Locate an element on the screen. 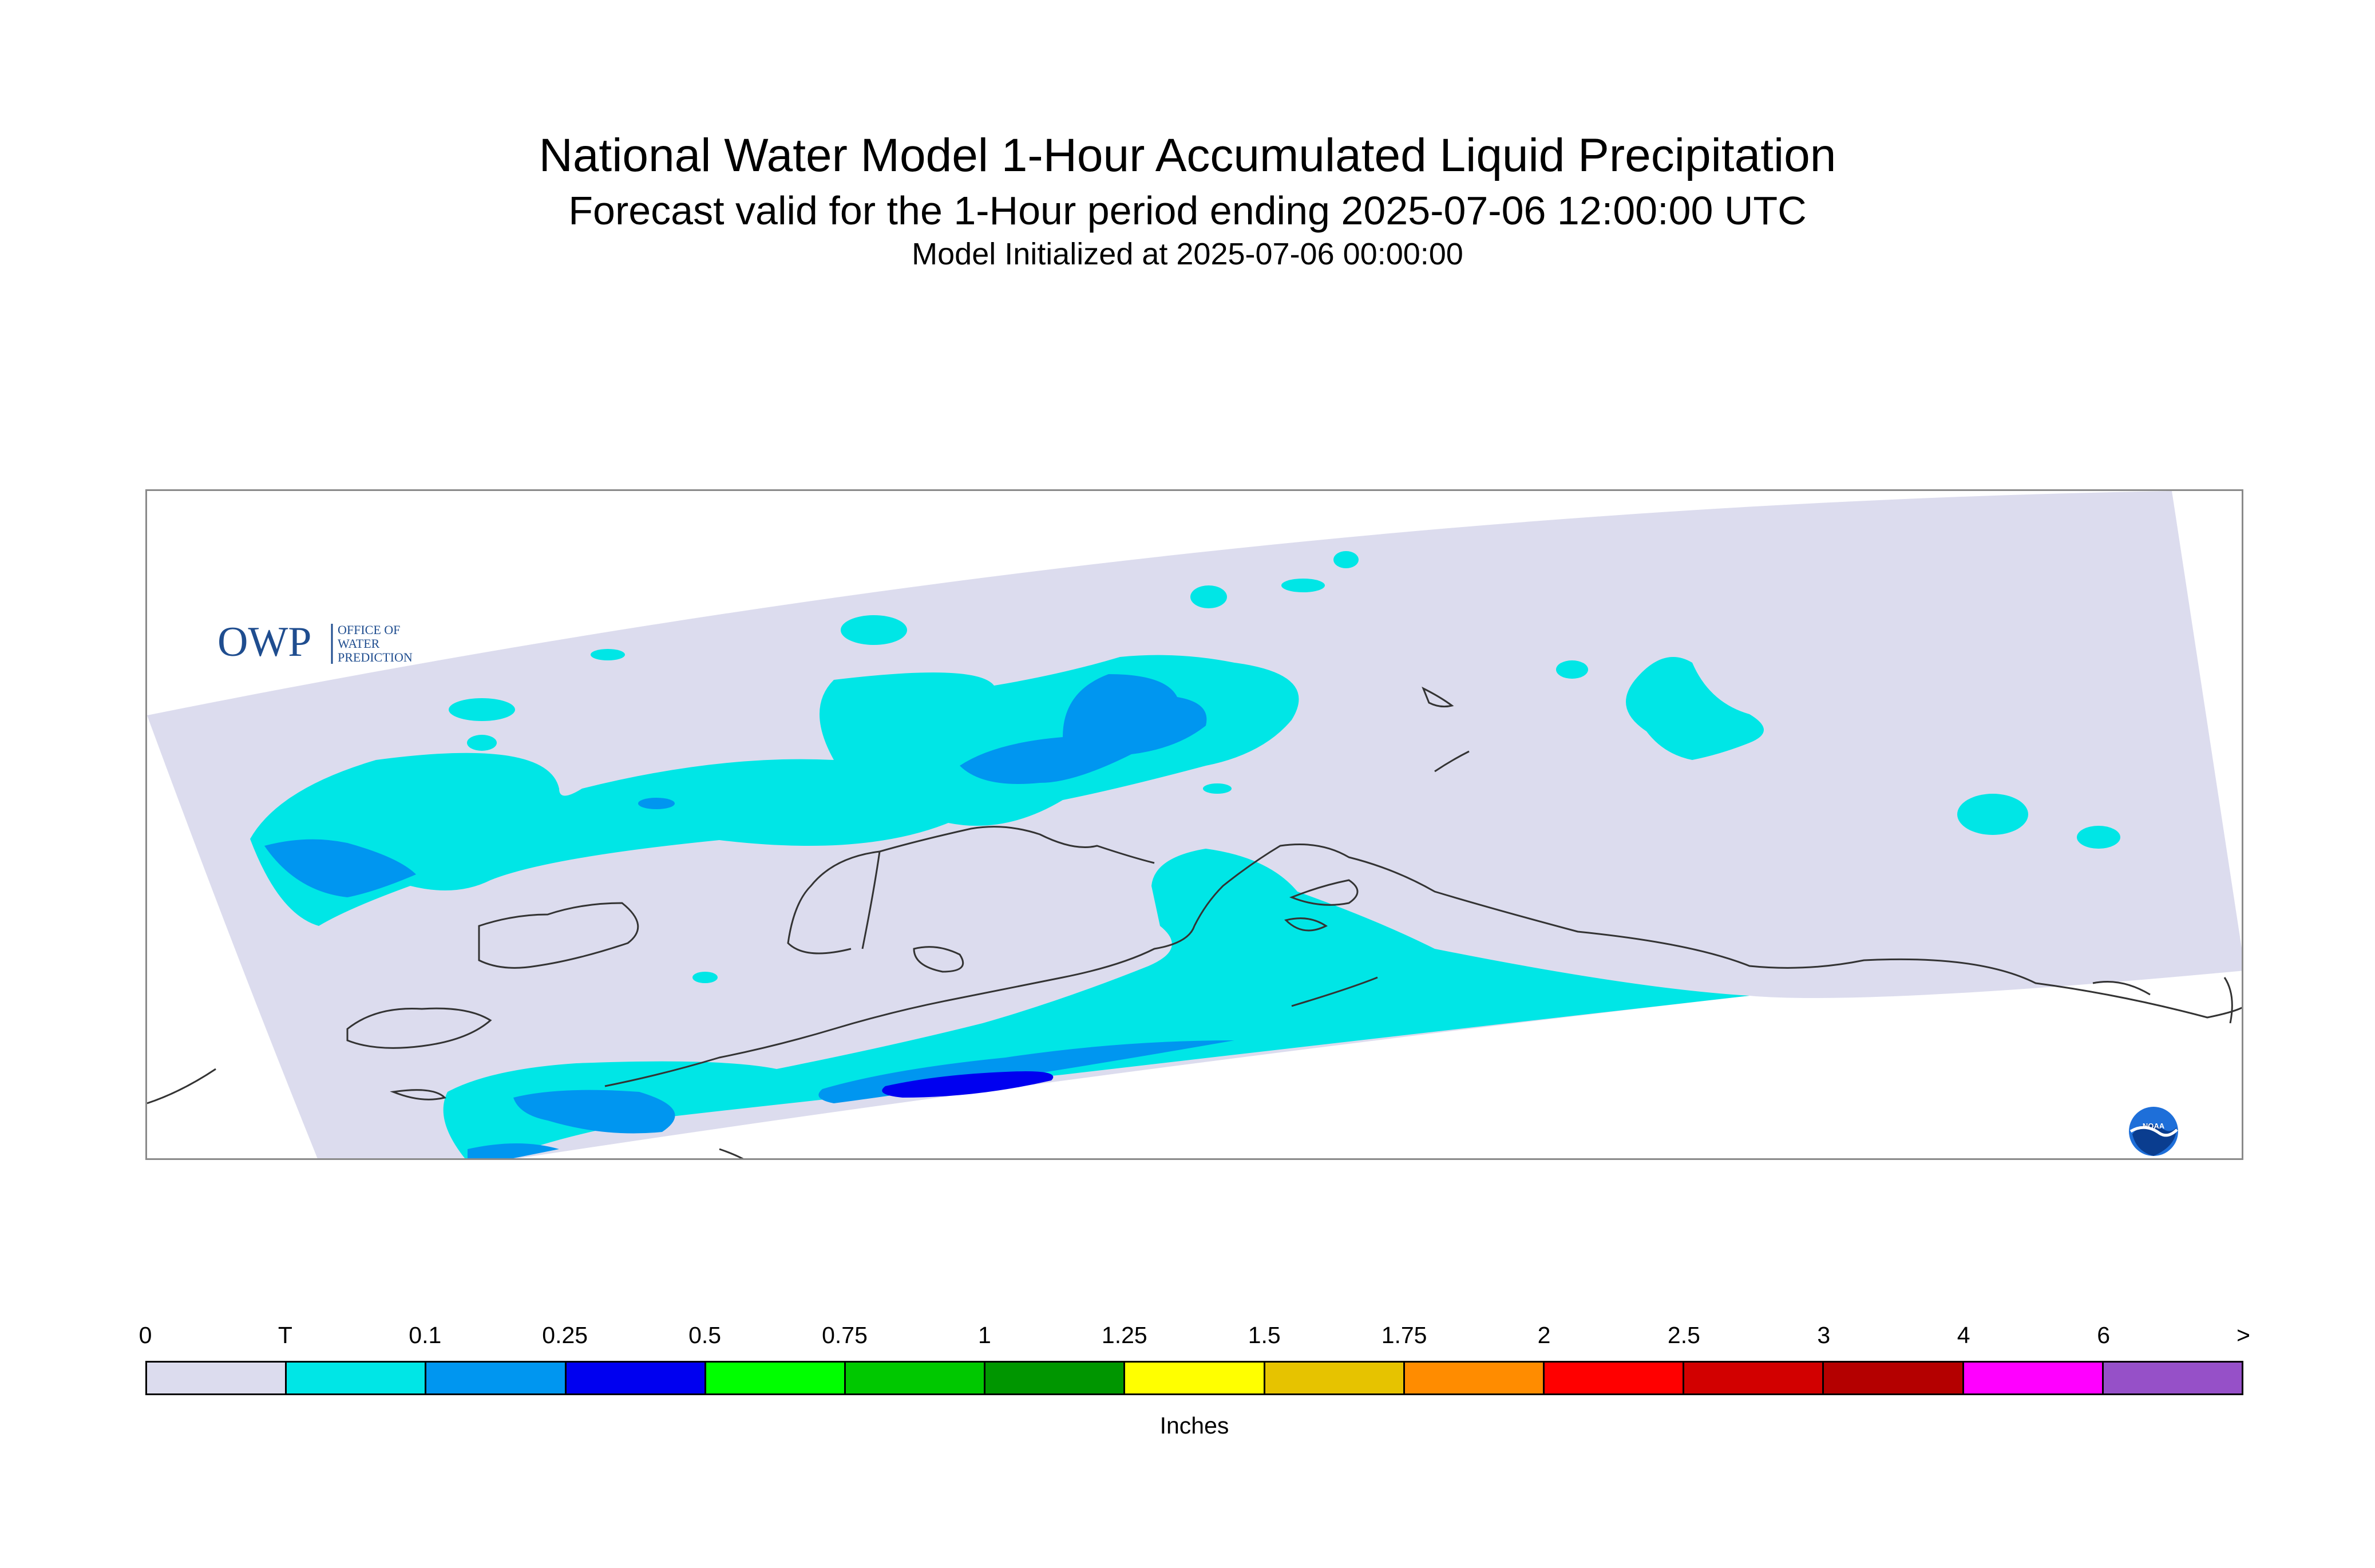  owp-logo-mark: OWP is located at coordinates (264, 642).